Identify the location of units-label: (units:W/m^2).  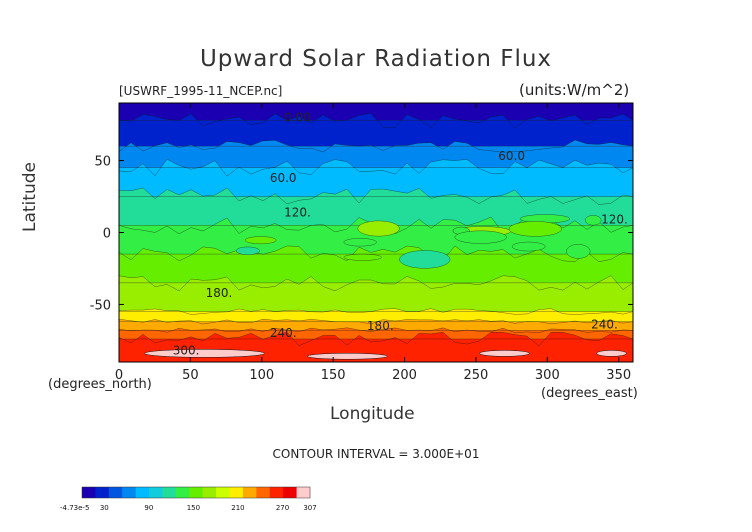
(574, 90).